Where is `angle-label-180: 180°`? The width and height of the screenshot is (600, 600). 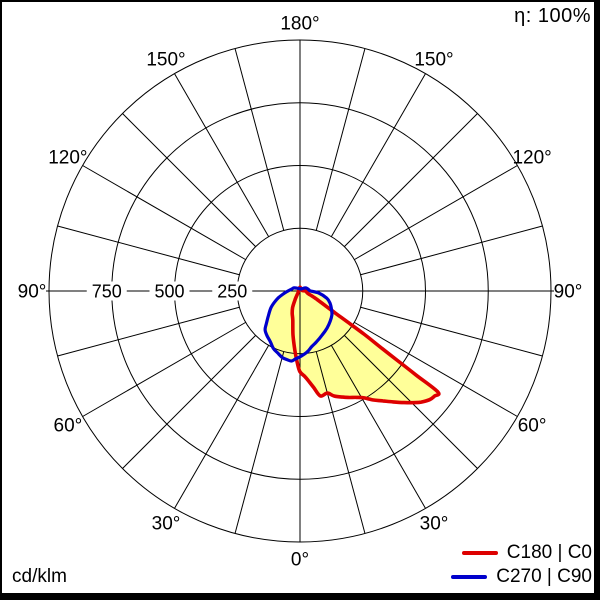 angle-label-180: 180° is located at coordinates (299, 24).